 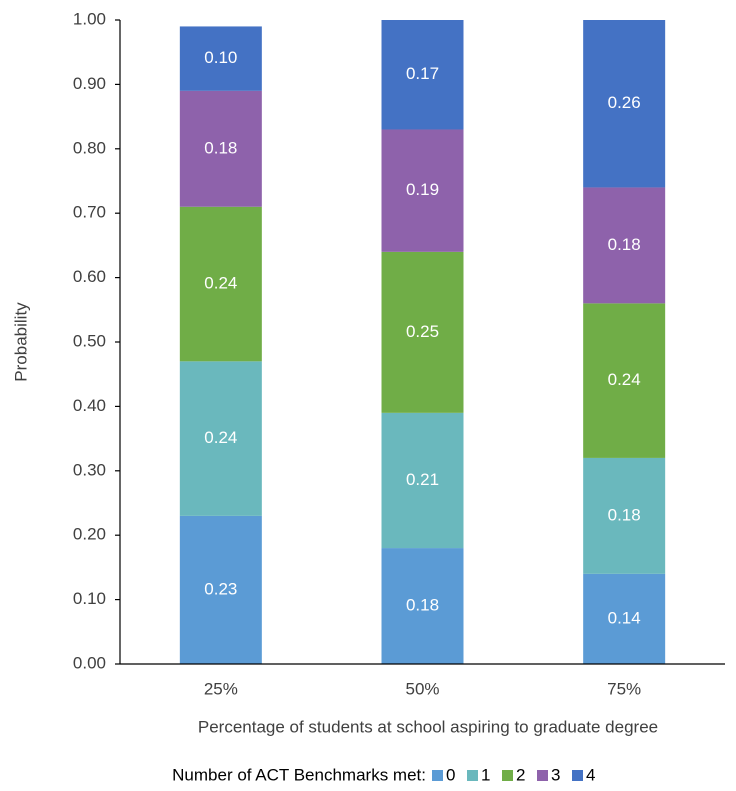 What do you see at coordinates (422, 688) in the screenshot?
I see `x-tick-label: 50%` at bounding box center [422, 688].